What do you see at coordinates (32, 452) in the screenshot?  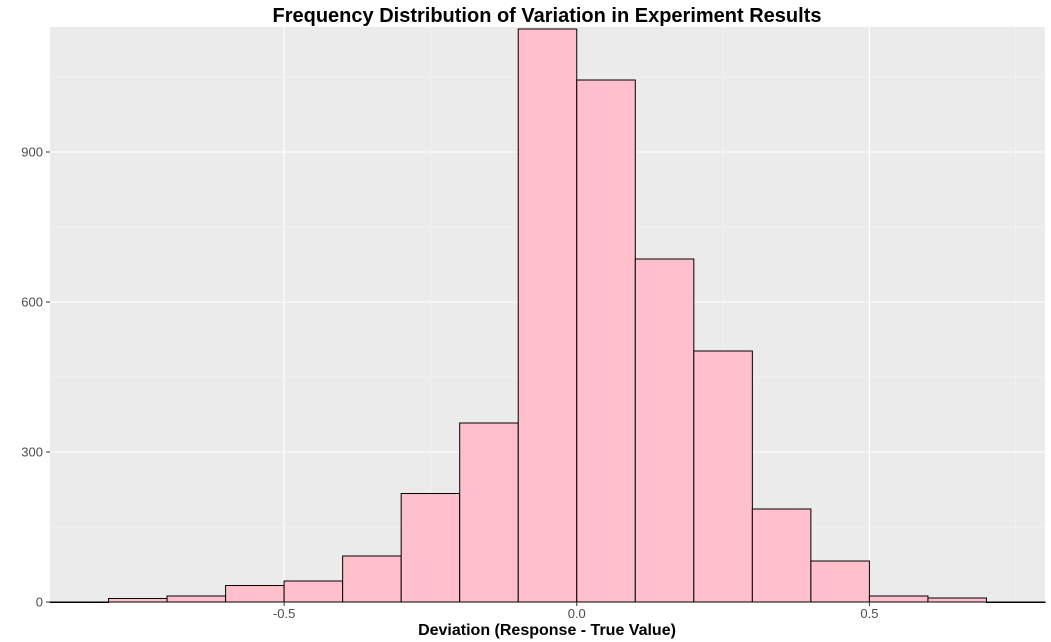 I see `y-tick-label: 300` at bounding box center [32, 452].